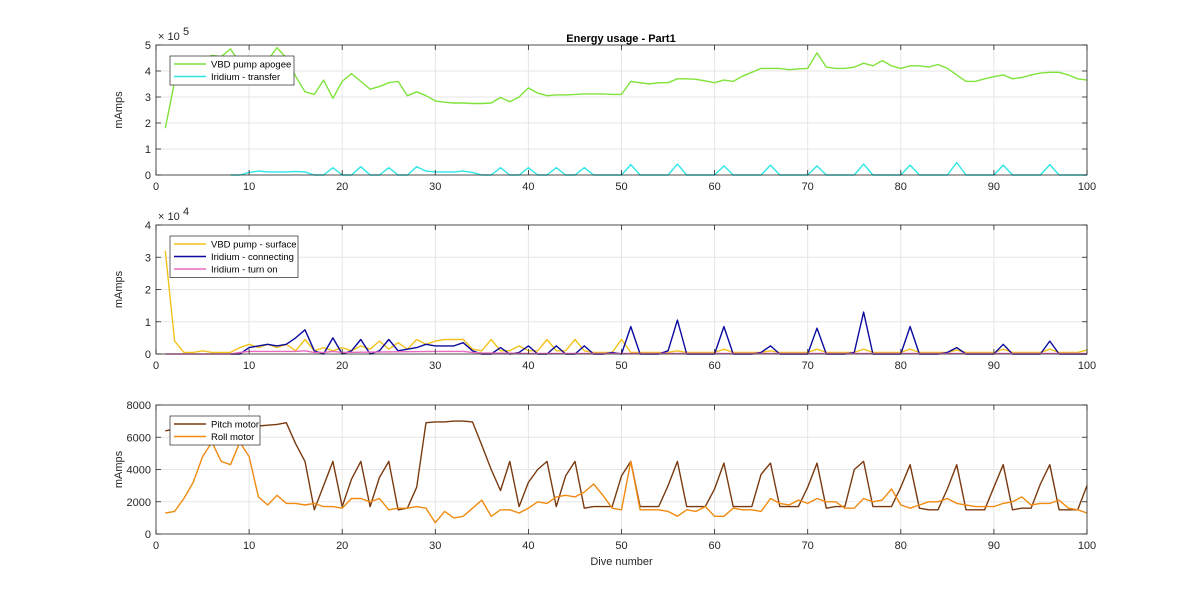 Image resolution: width=1200 pixels, height=601 pixels. I want to click on x-axis-label: Dive number, so click(621, 562).